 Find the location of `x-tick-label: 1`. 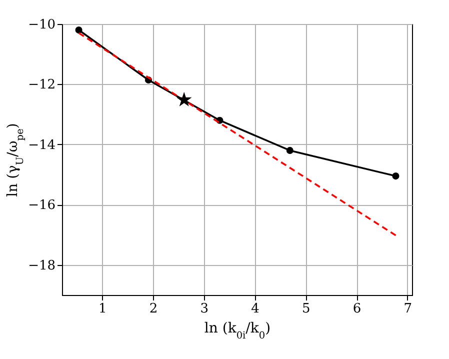

x-tick-label: 1 is located at coordinates (102, 309).